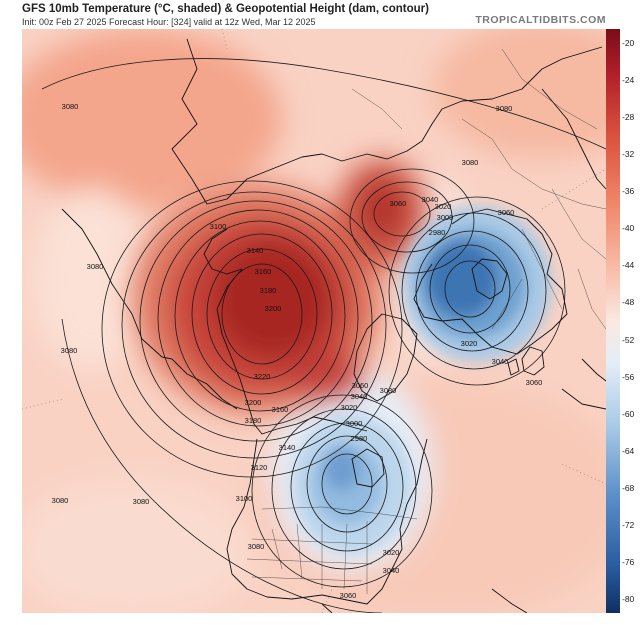 This screenshot has height=625, width=640. I want to click on contour-label: 3120, so click(259, 467).